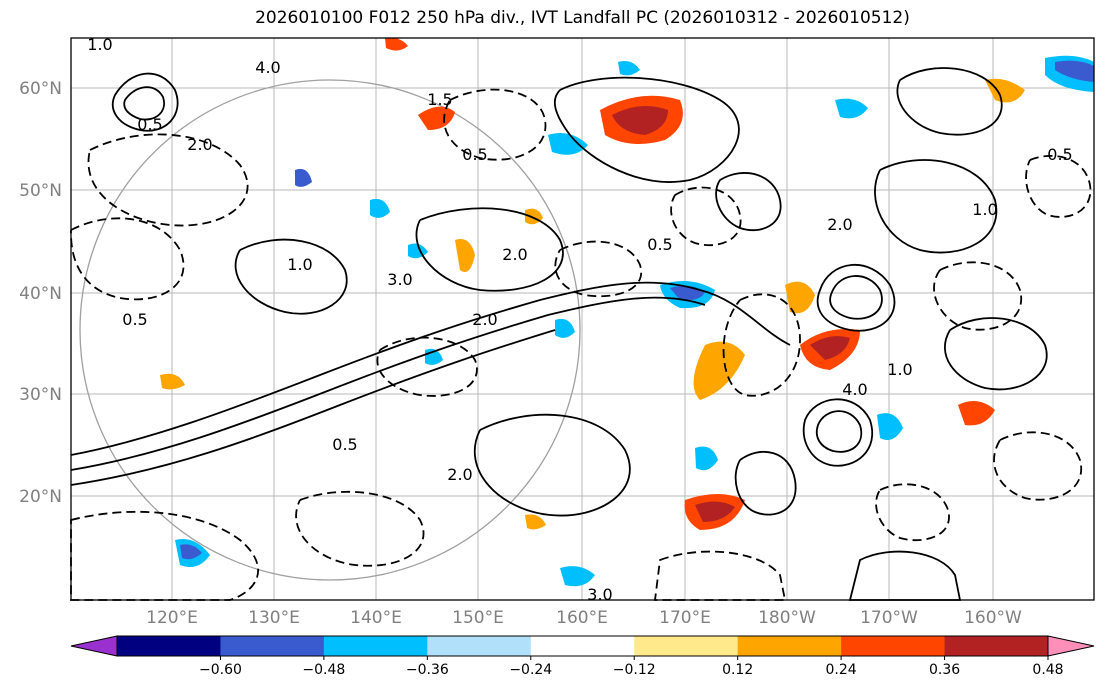 The height and width of the screenshot is (692, 1105). I want to click on lon-label-170e: 170°E, so click(685, 618).